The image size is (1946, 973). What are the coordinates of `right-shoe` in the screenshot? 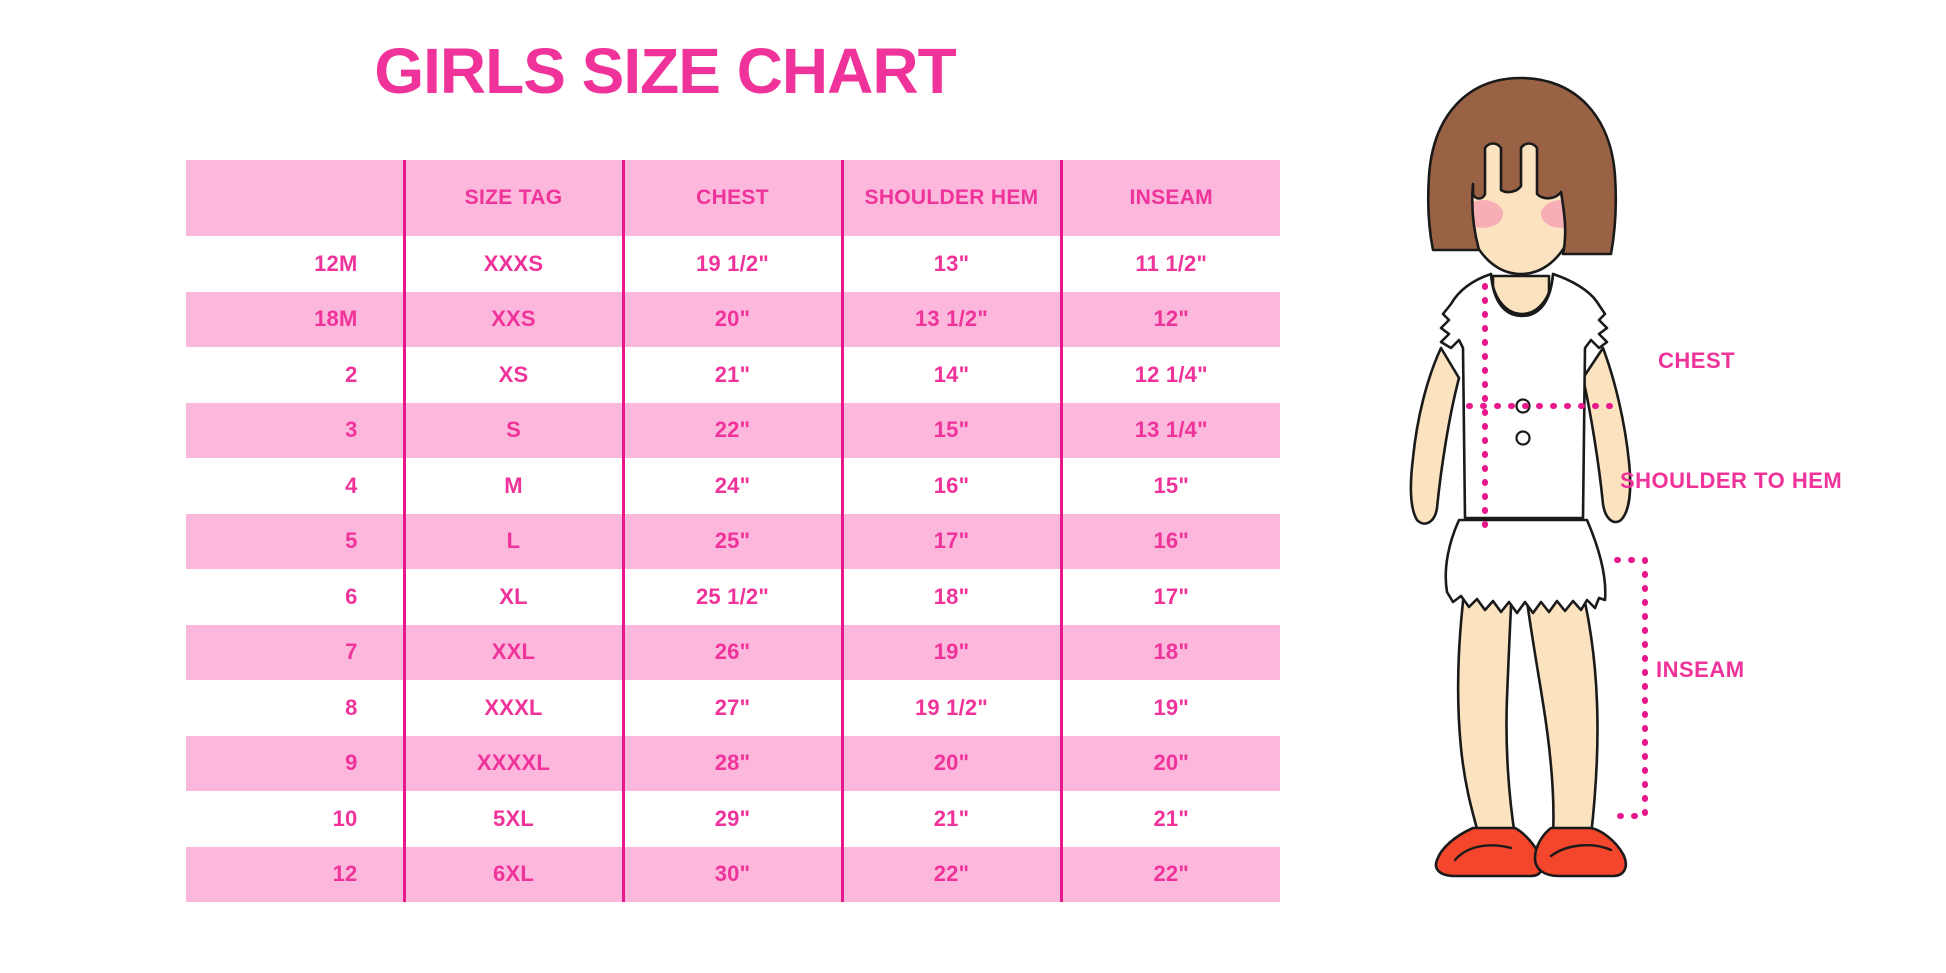 It's located at (1580, 852).